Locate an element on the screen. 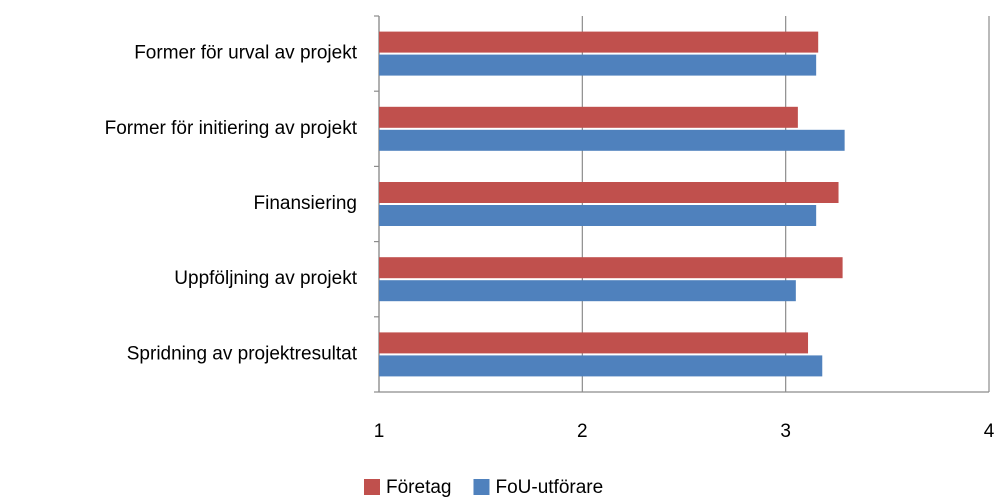 The height and width of the screenshot is (500, 999). x-tick-label: 3 is located at coordinates (785, 431).